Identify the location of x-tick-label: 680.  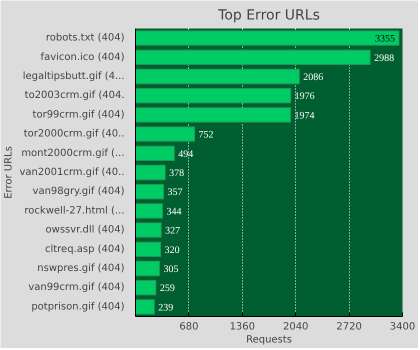
(188, 327).